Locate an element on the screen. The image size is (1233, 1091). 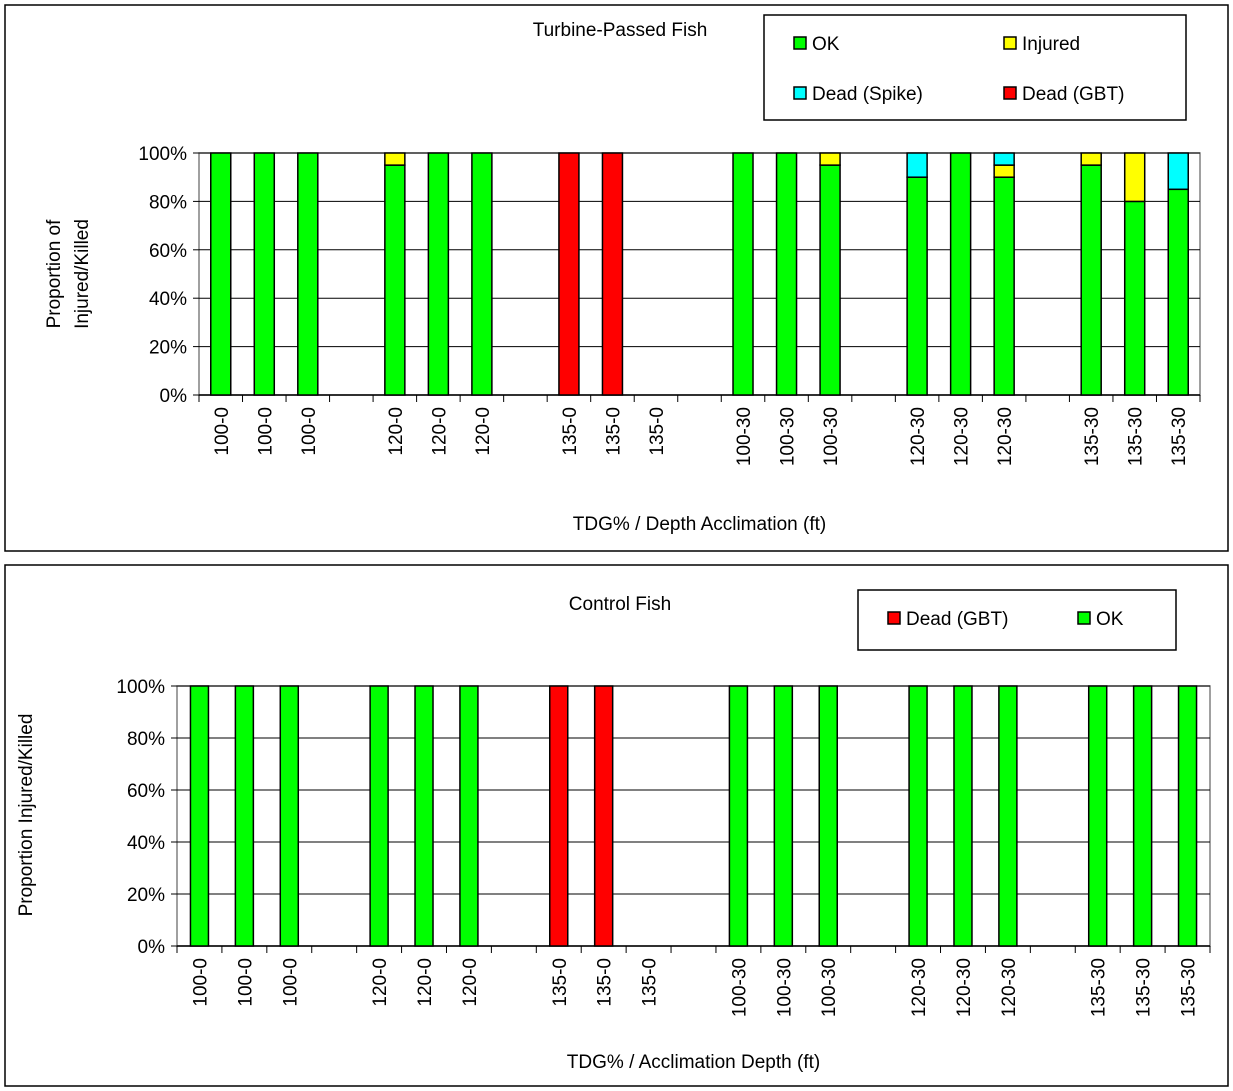
y-axis-label: Injured/Killed is located at coordinates (82, 274).